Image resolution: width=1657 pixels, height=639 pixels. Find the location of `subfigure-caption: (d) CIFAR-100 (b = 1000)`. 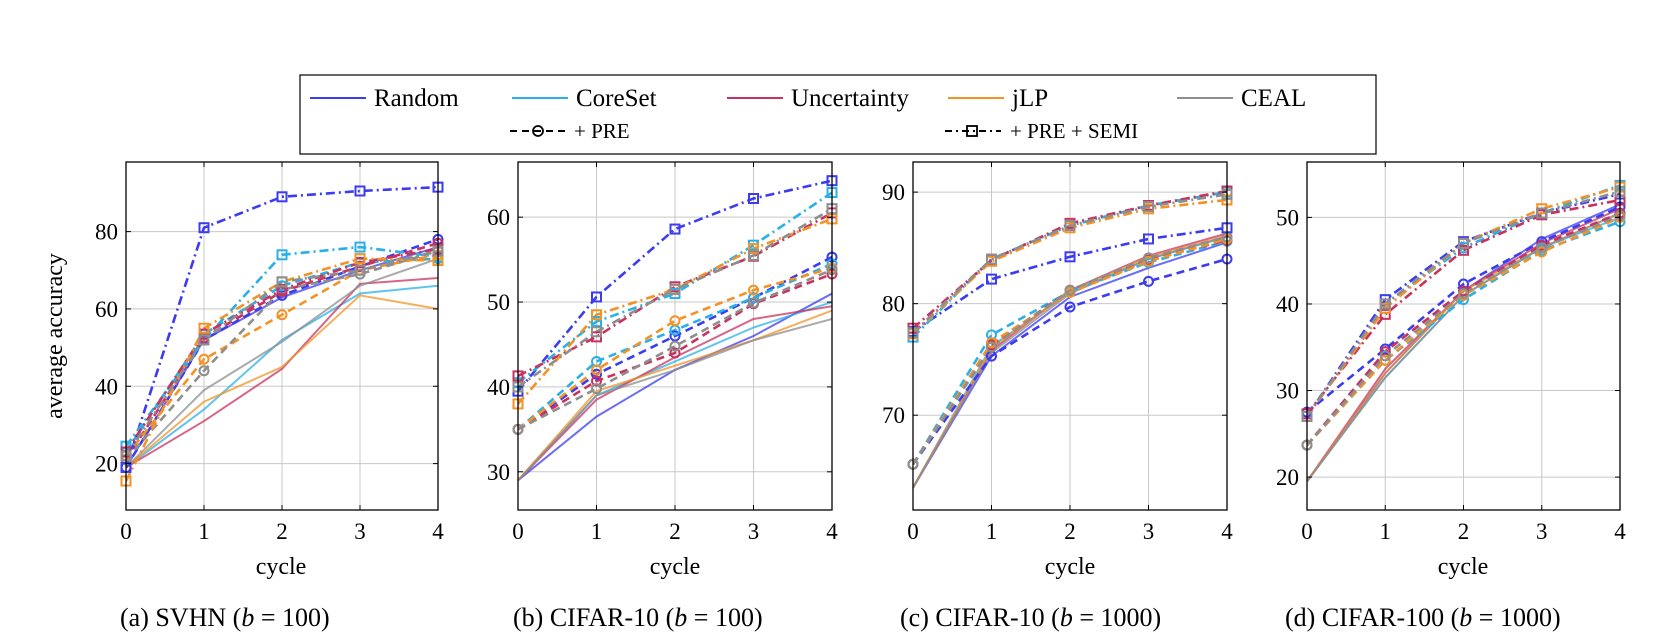

subfigure-caption: (d) CIFAR-100 (b = 1000) is located at coordinates (1423, 617).